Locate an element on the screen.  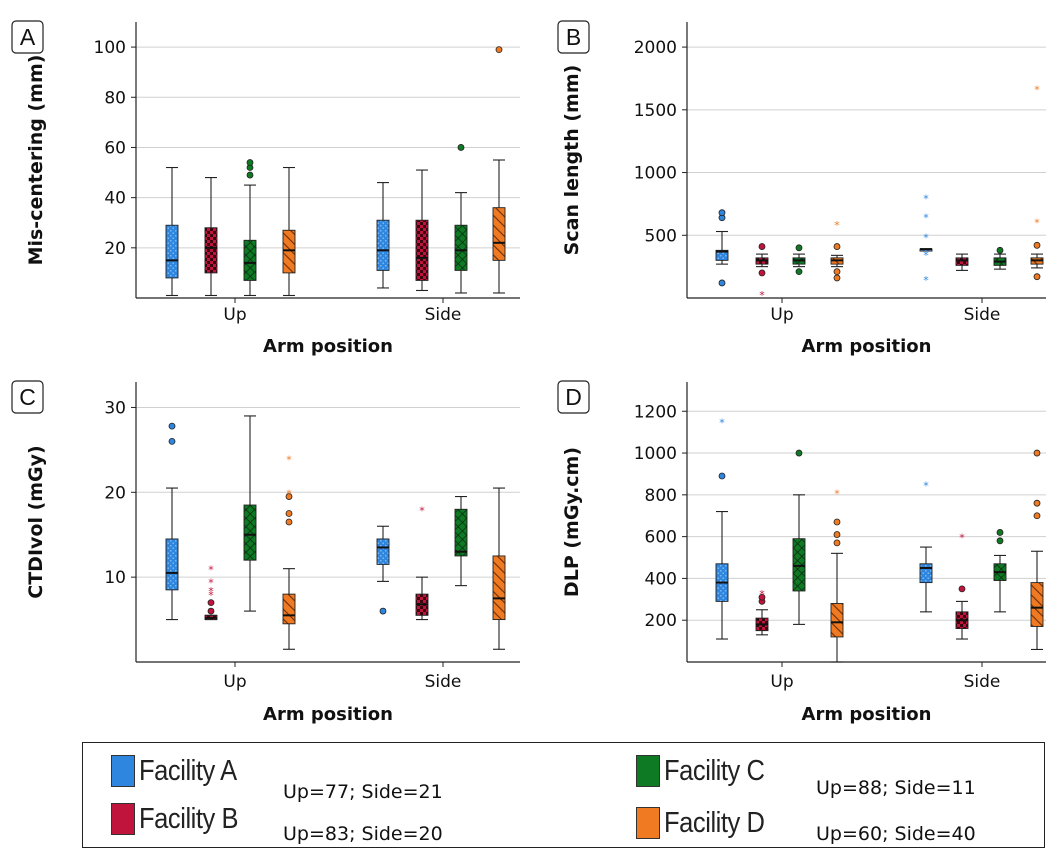
legend-item-facility-d: Facility D is located at coordinates (707, 823).